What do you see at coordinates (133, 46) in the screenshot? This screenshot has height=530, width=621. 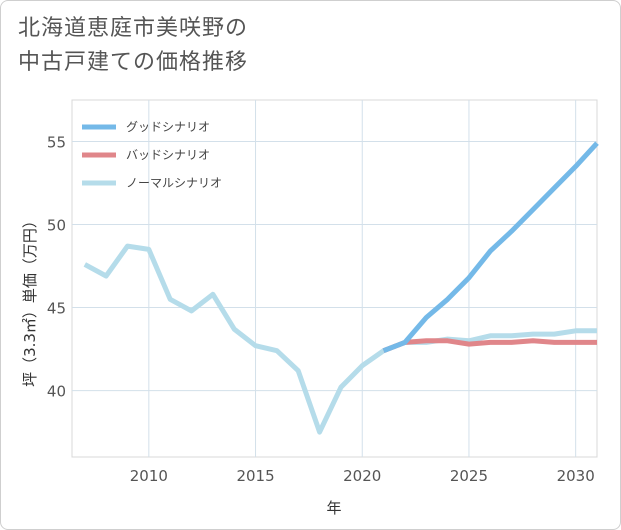 I see `chart-title: 北海道恵庭市美咲野の 中古戸建ての価格推移` at bounding box center [133, 46].